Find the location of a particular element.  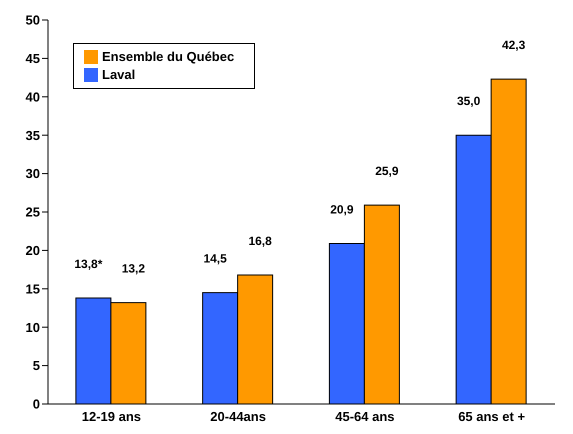

data-label: 35,0 is located at coordinates (468, 101).